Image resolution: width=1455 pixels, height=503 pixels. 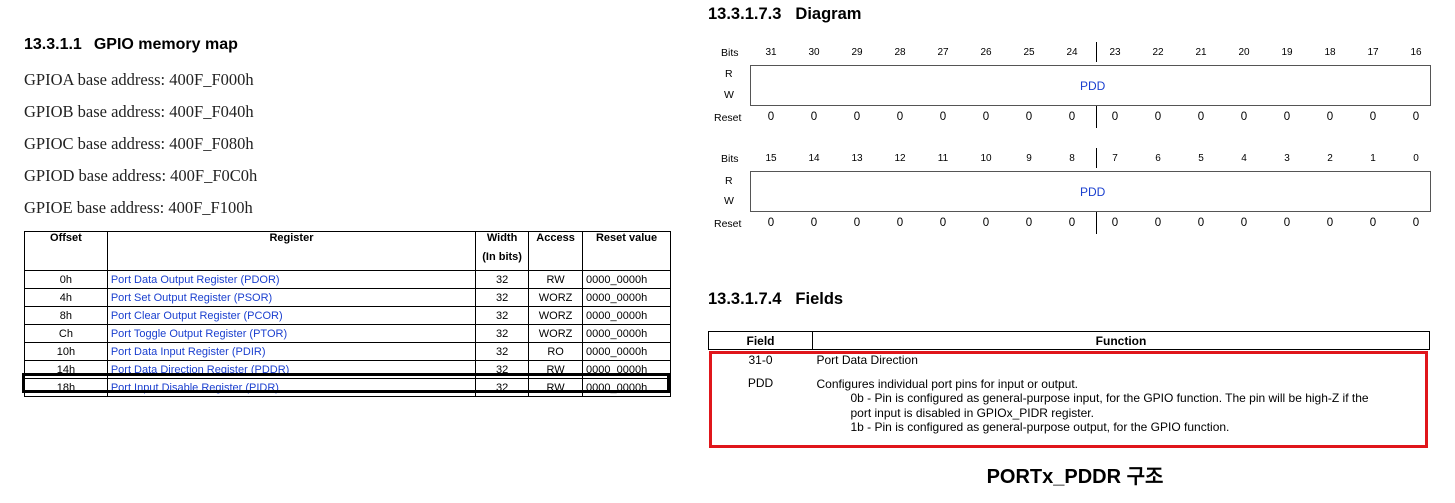 I want to click on cell-access: RO, so click(x=556, y=351).